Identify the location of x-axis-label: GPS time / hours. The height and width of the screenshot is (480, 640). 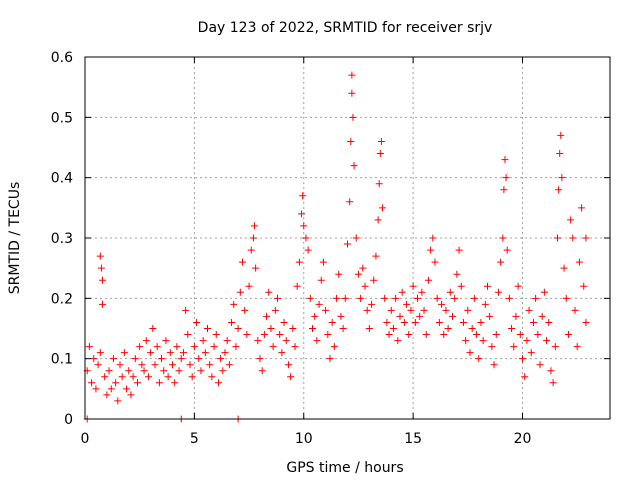
(344, 468).